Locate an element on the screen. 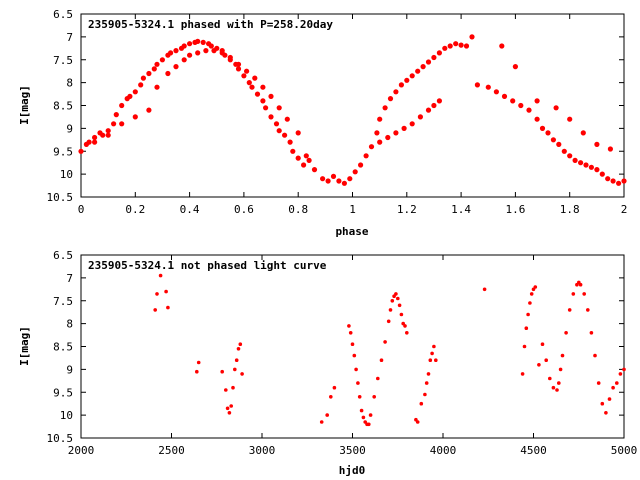 This screenshot has height=480, width=640. y-axis-label-top: I[mag] is located at coordinates (24, 105).